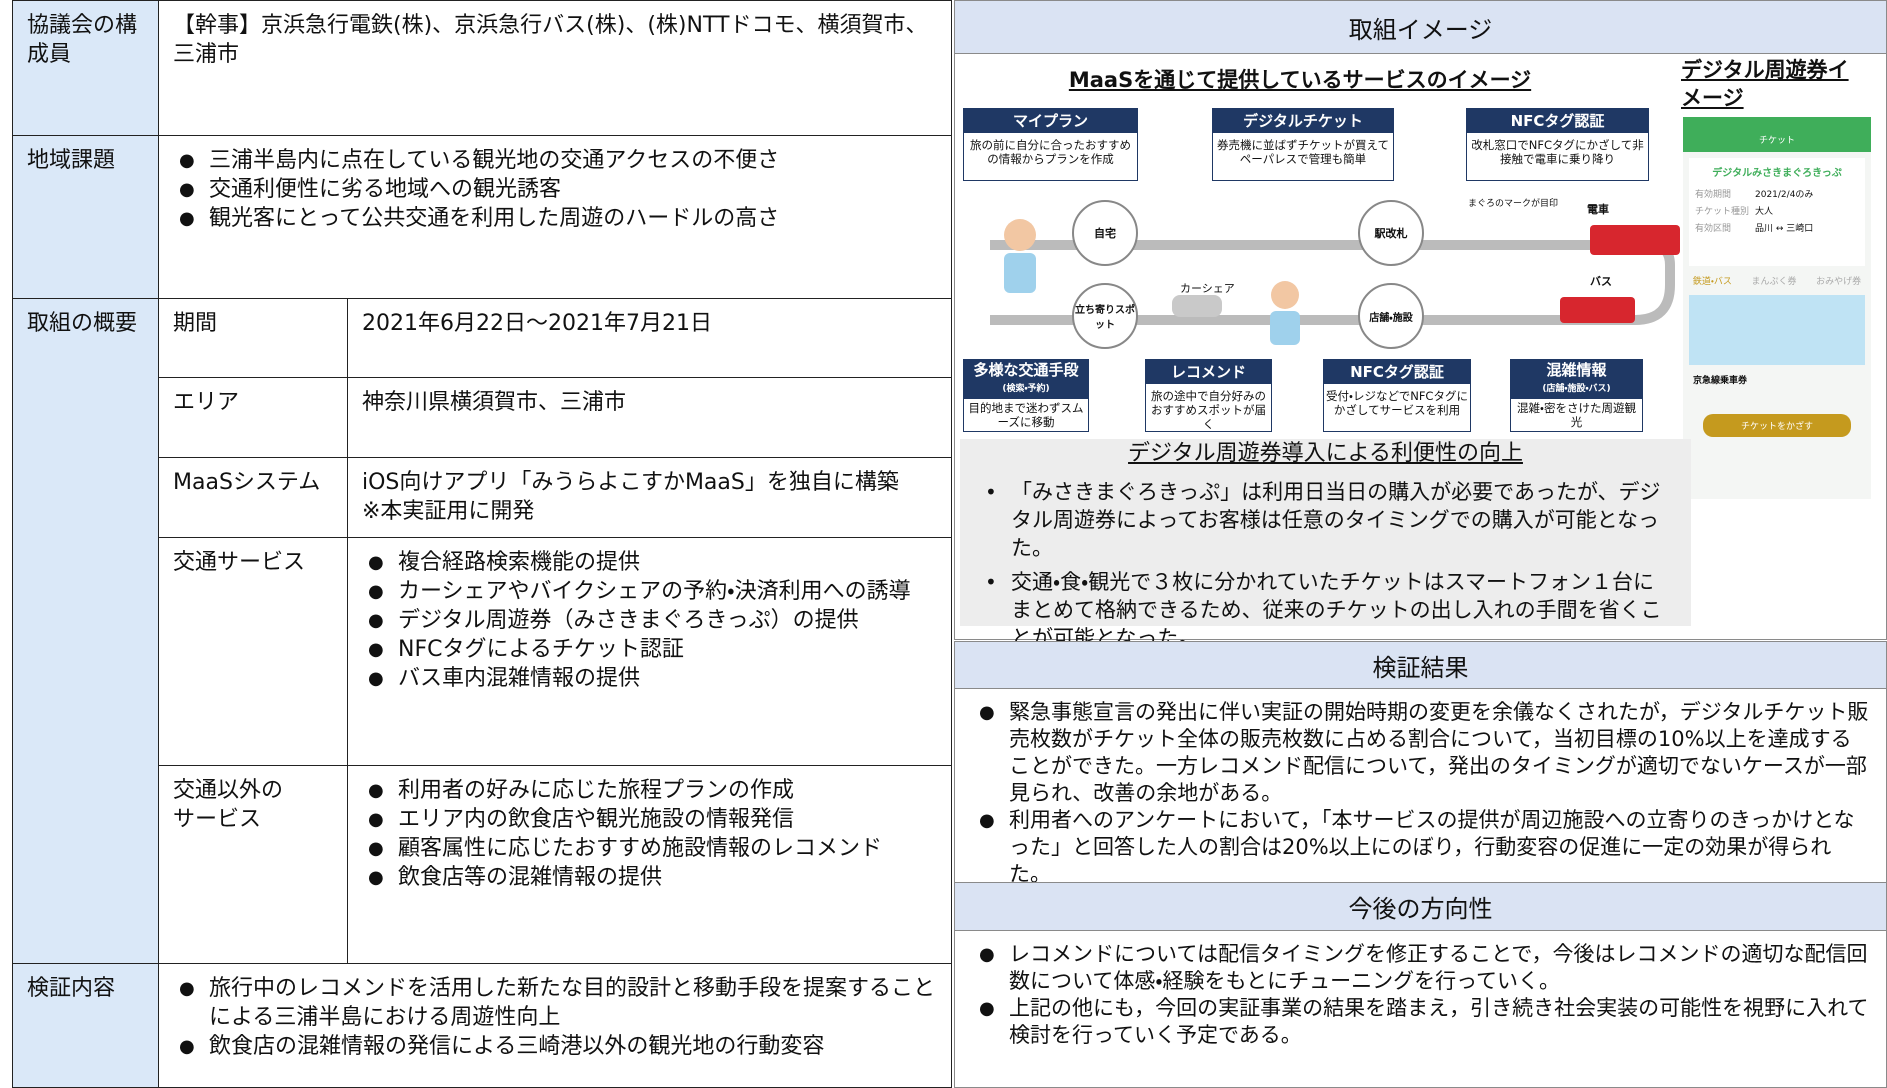 The width and height of the screenshot is (1887, 1088). I want to click on list-item: デジタル周遊券（みさきまぐろきっぷ）の提供, so click(649, 620).